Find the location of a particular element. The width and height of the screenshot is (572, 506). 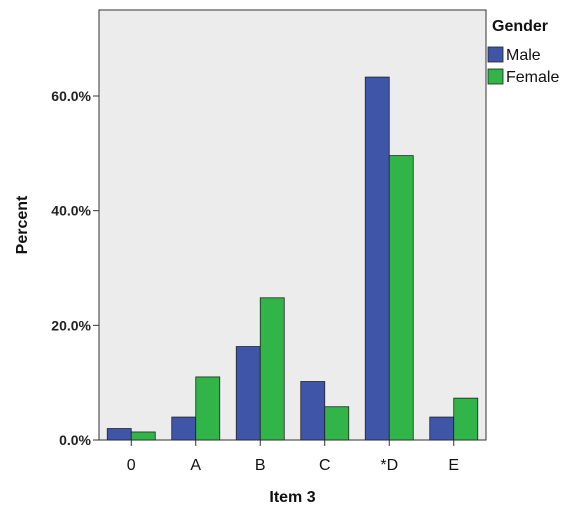

x-tick-label: *D is located at coordinates (389, 465).